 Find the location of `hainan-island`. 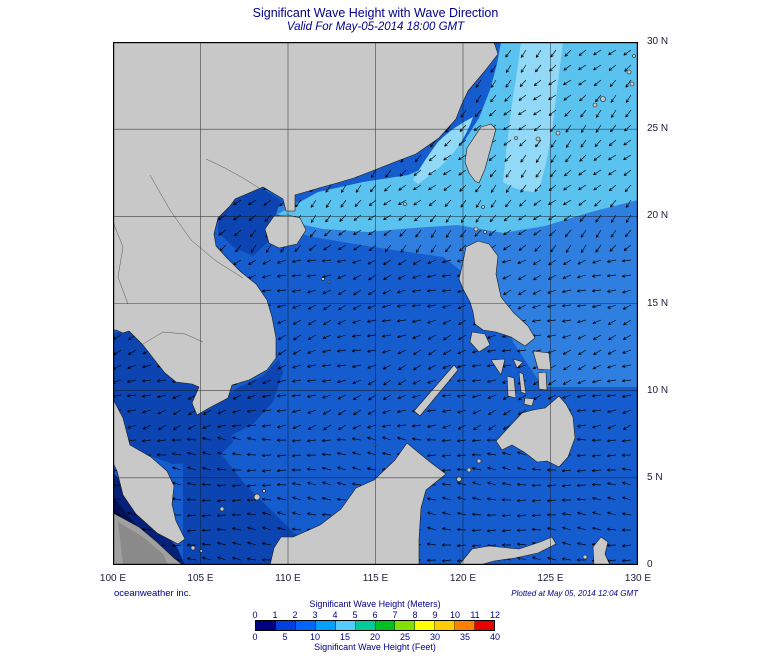

hainan-island is located at coordinates (285, 231).